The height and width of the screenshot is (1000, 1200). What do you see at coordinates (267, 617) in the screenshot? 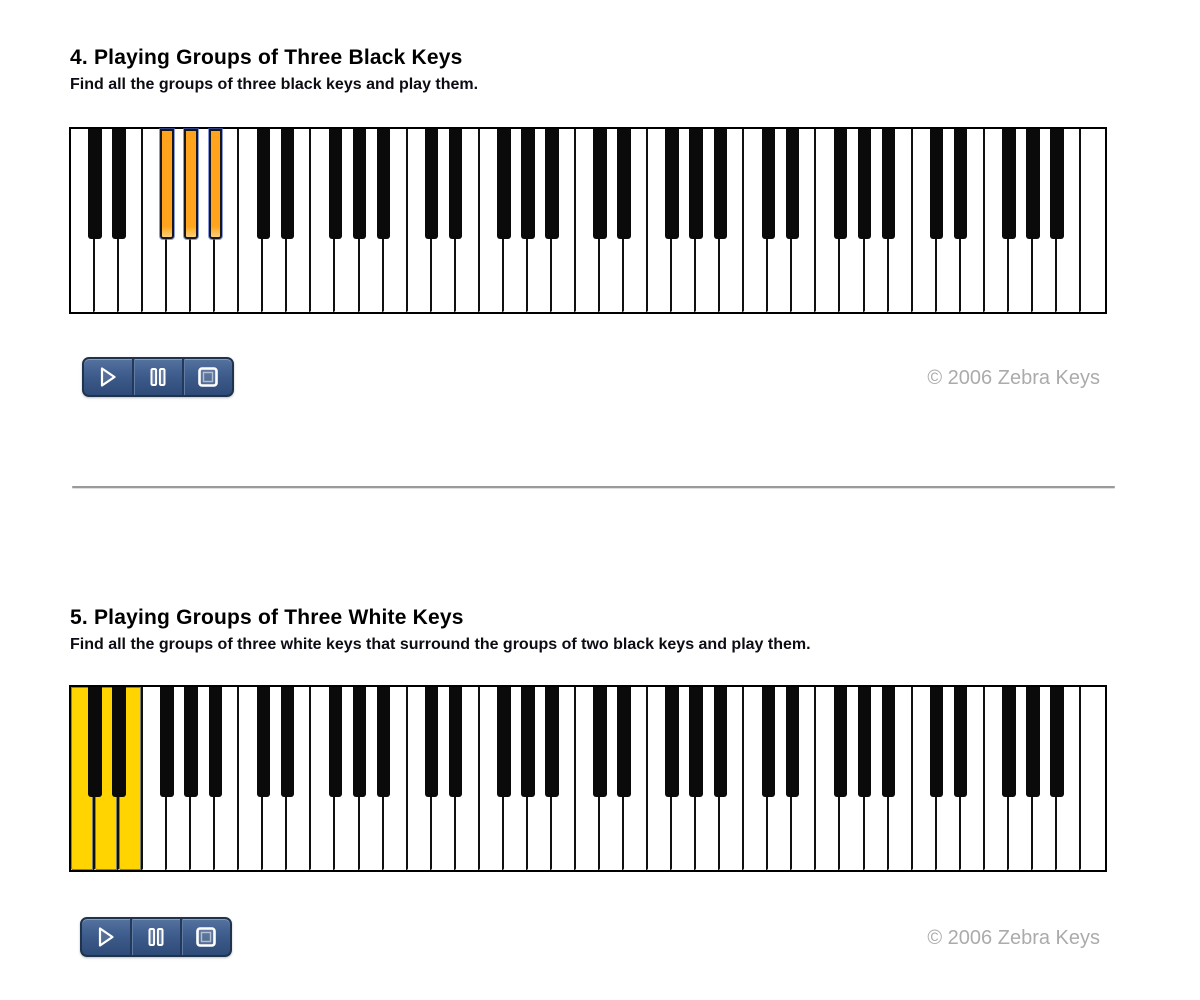
I see `section-5-heading: 5. Playing Groups of Three White Keys` at bounding box center [267, 617].